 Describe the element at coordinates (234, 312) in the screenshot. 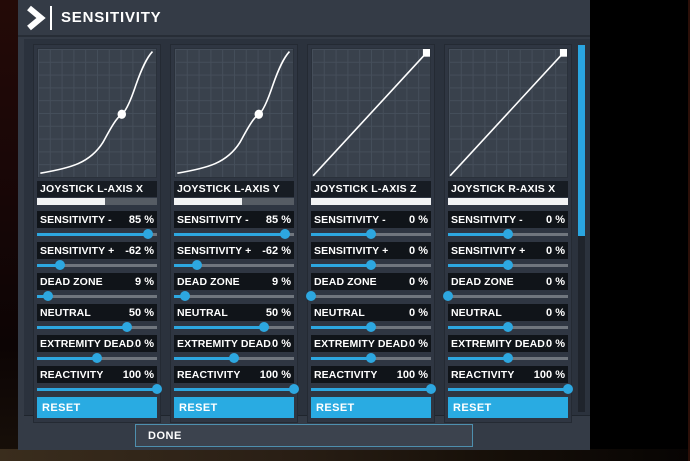

I see `slider-header: NEUTRAL 50 %` at that location.